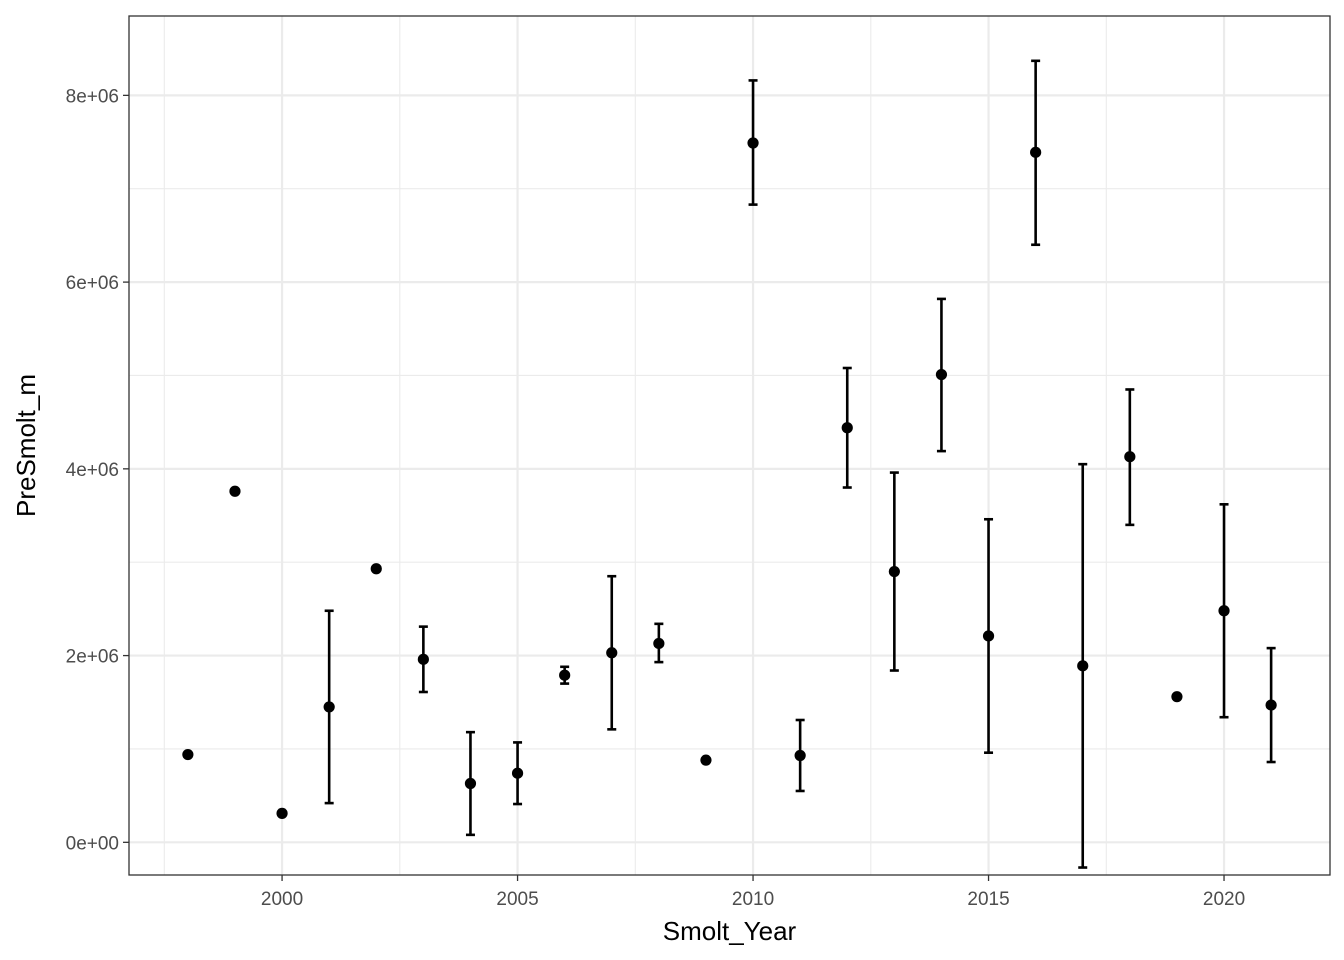 The image size is (1344, 960). I want to click on x-tick-label: 2015, so click(988, 899).